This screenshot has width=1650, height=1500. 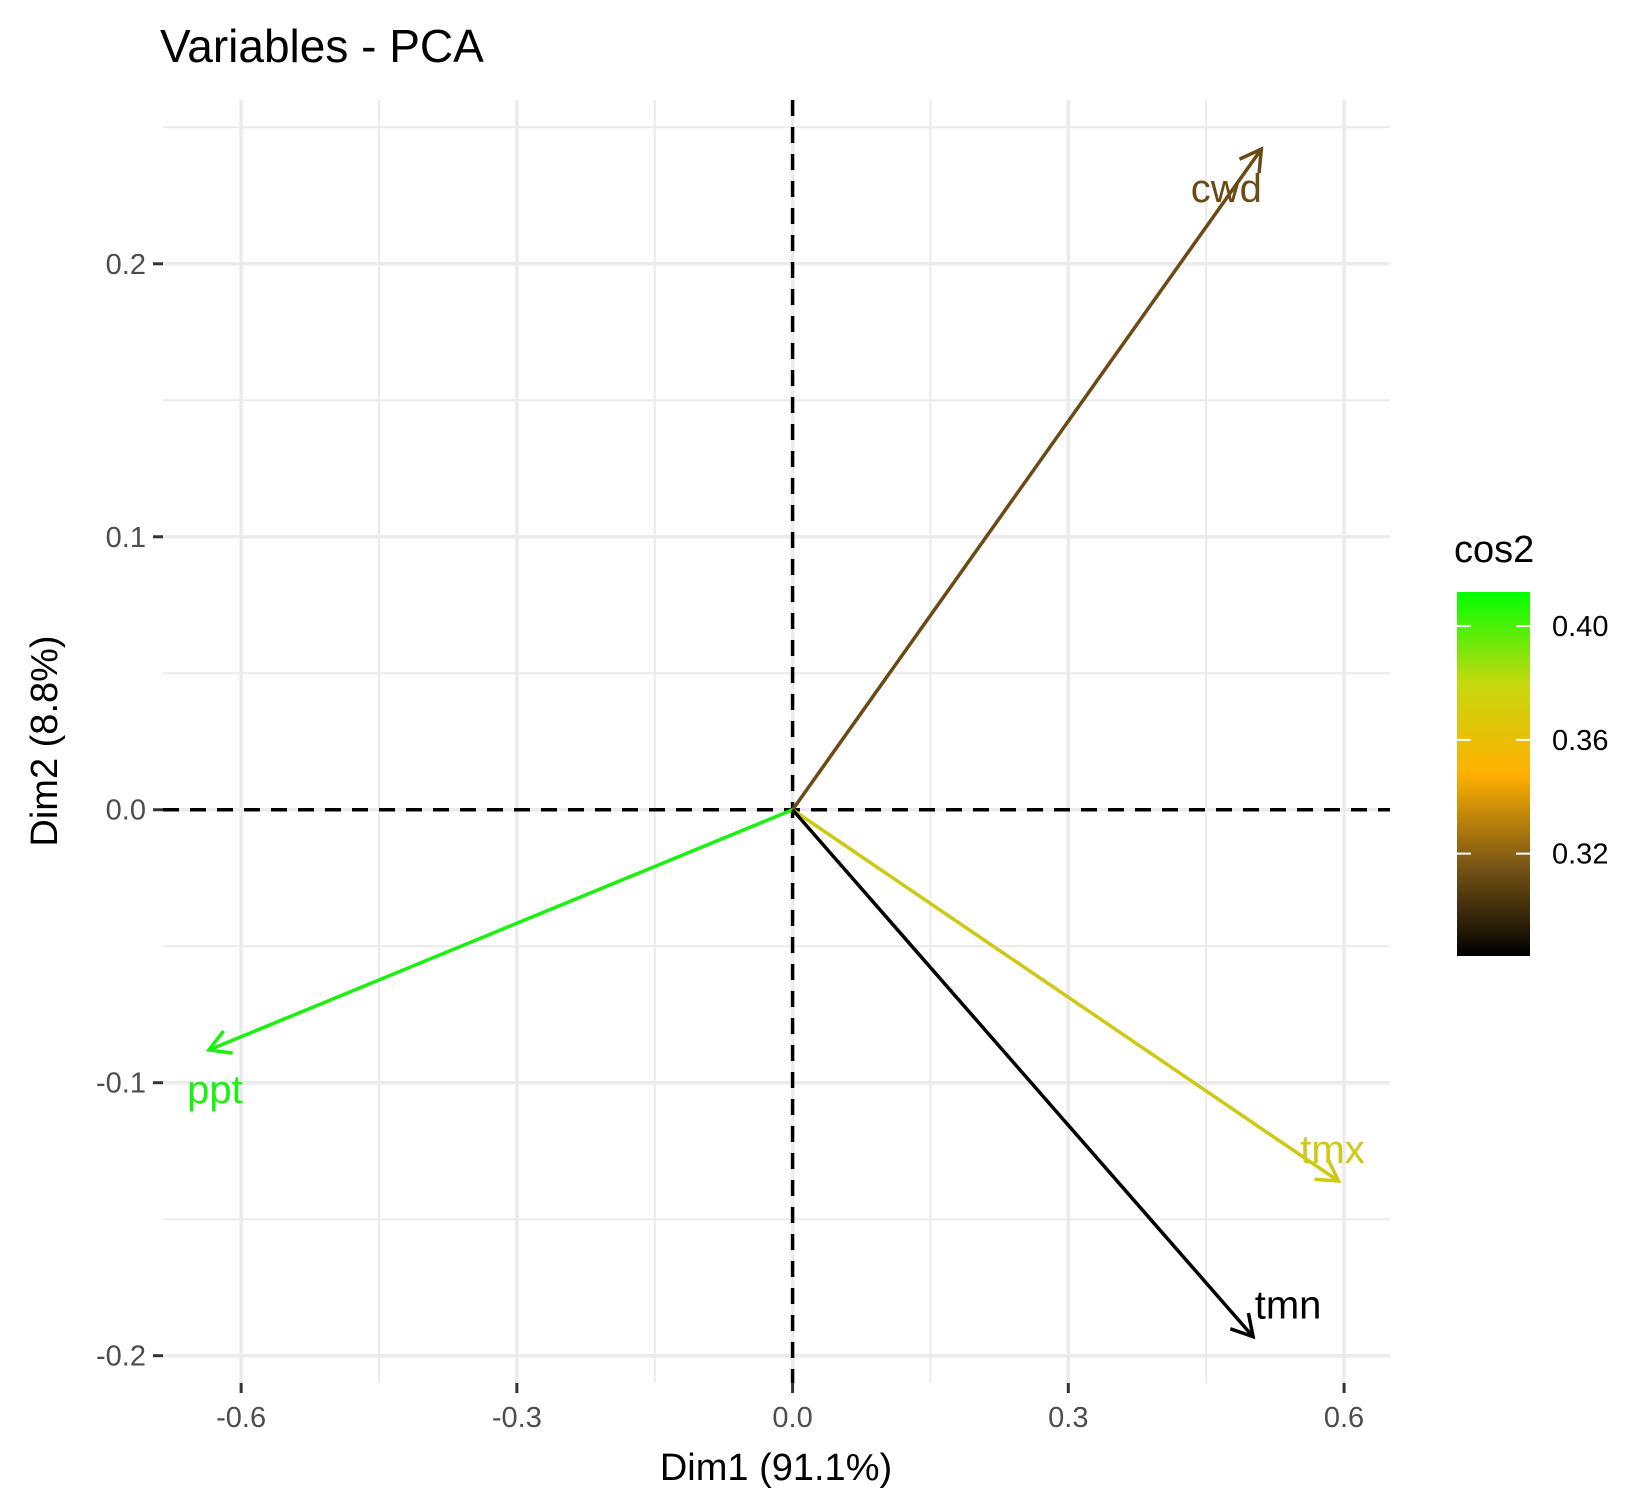 I want to click on x-axis: -0.6 -0.3 0.0 0.3 0.6, so click(x=790, y=1408).